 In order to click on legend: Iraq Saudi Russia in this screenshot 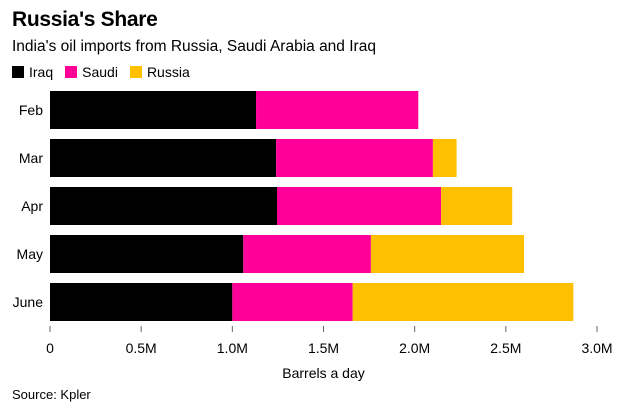, I will do `click(107, 72)`.